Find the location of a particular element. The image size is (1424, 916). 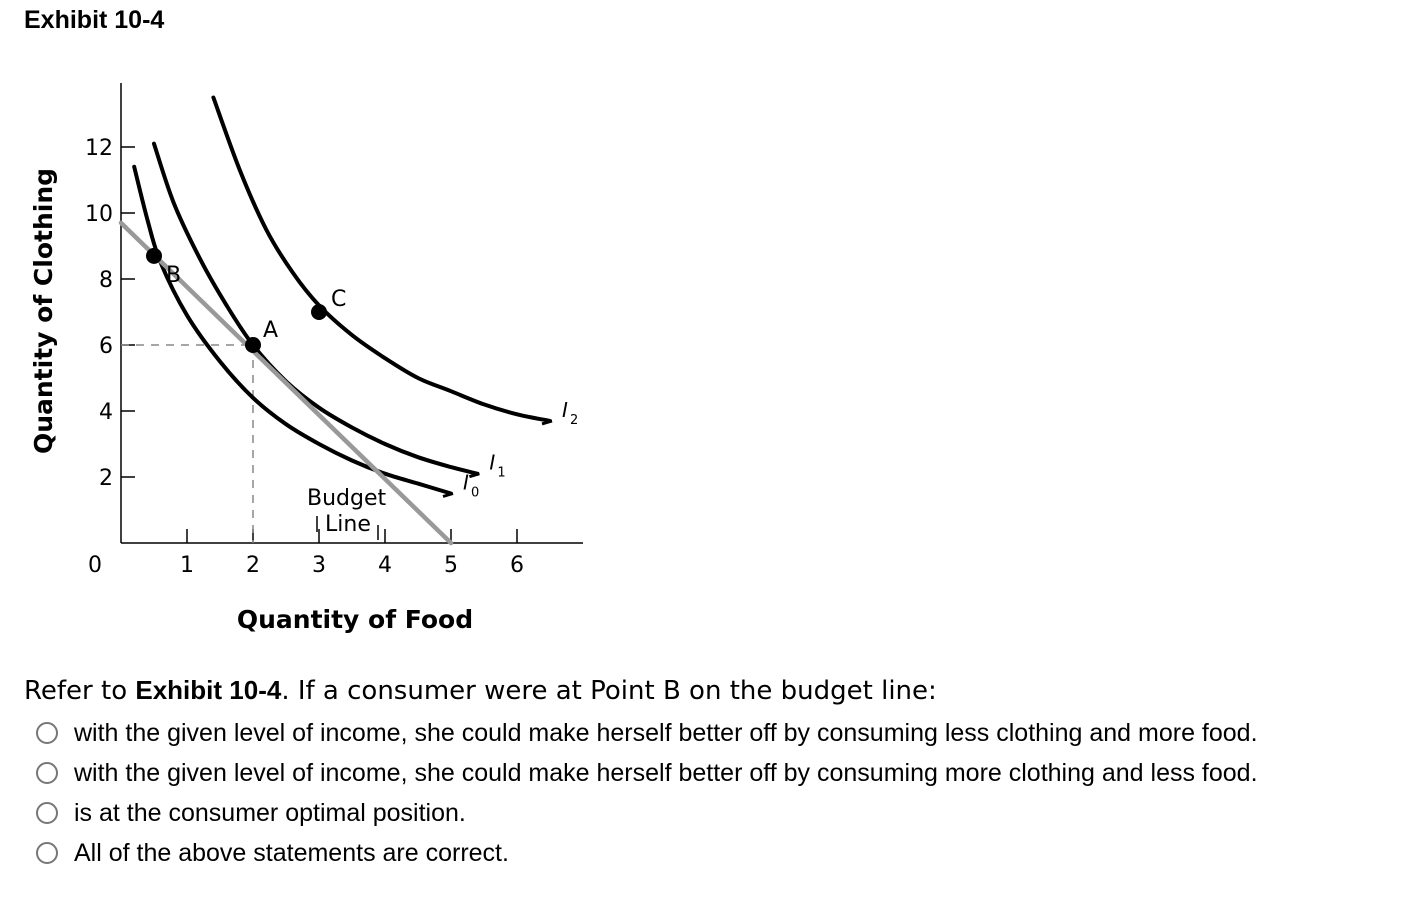

x-tick-label: 5 is located at coordinates (451, 565).